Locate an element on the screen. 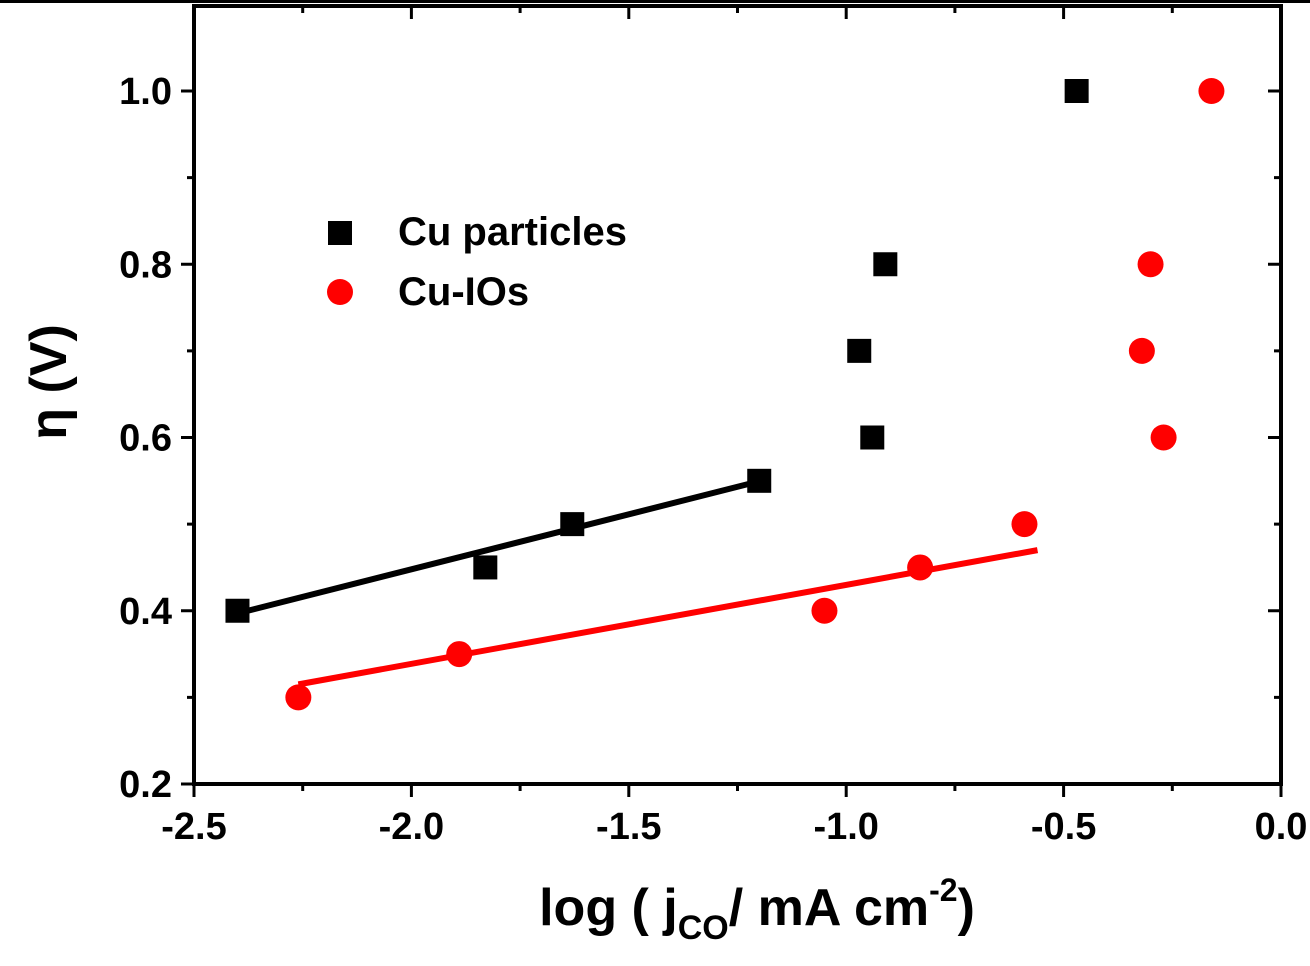  x-axis-title-prefix: log ( j is located at coordinates (608, 908).